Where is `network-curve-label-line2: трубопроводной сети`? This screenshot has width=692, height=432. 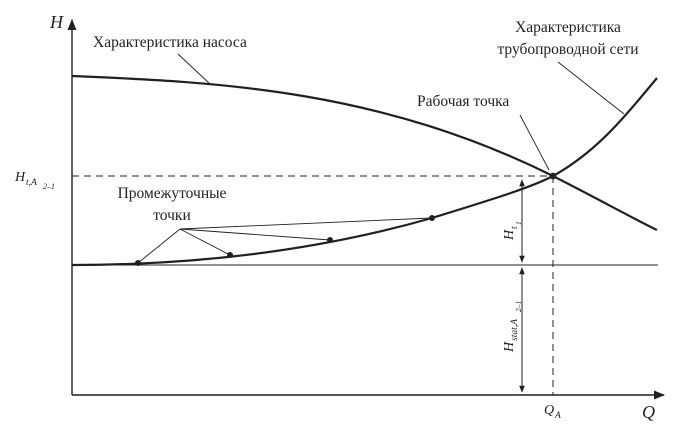
network-curve-label-line2: трубопроводной сети is located at coordinates (567, 49).